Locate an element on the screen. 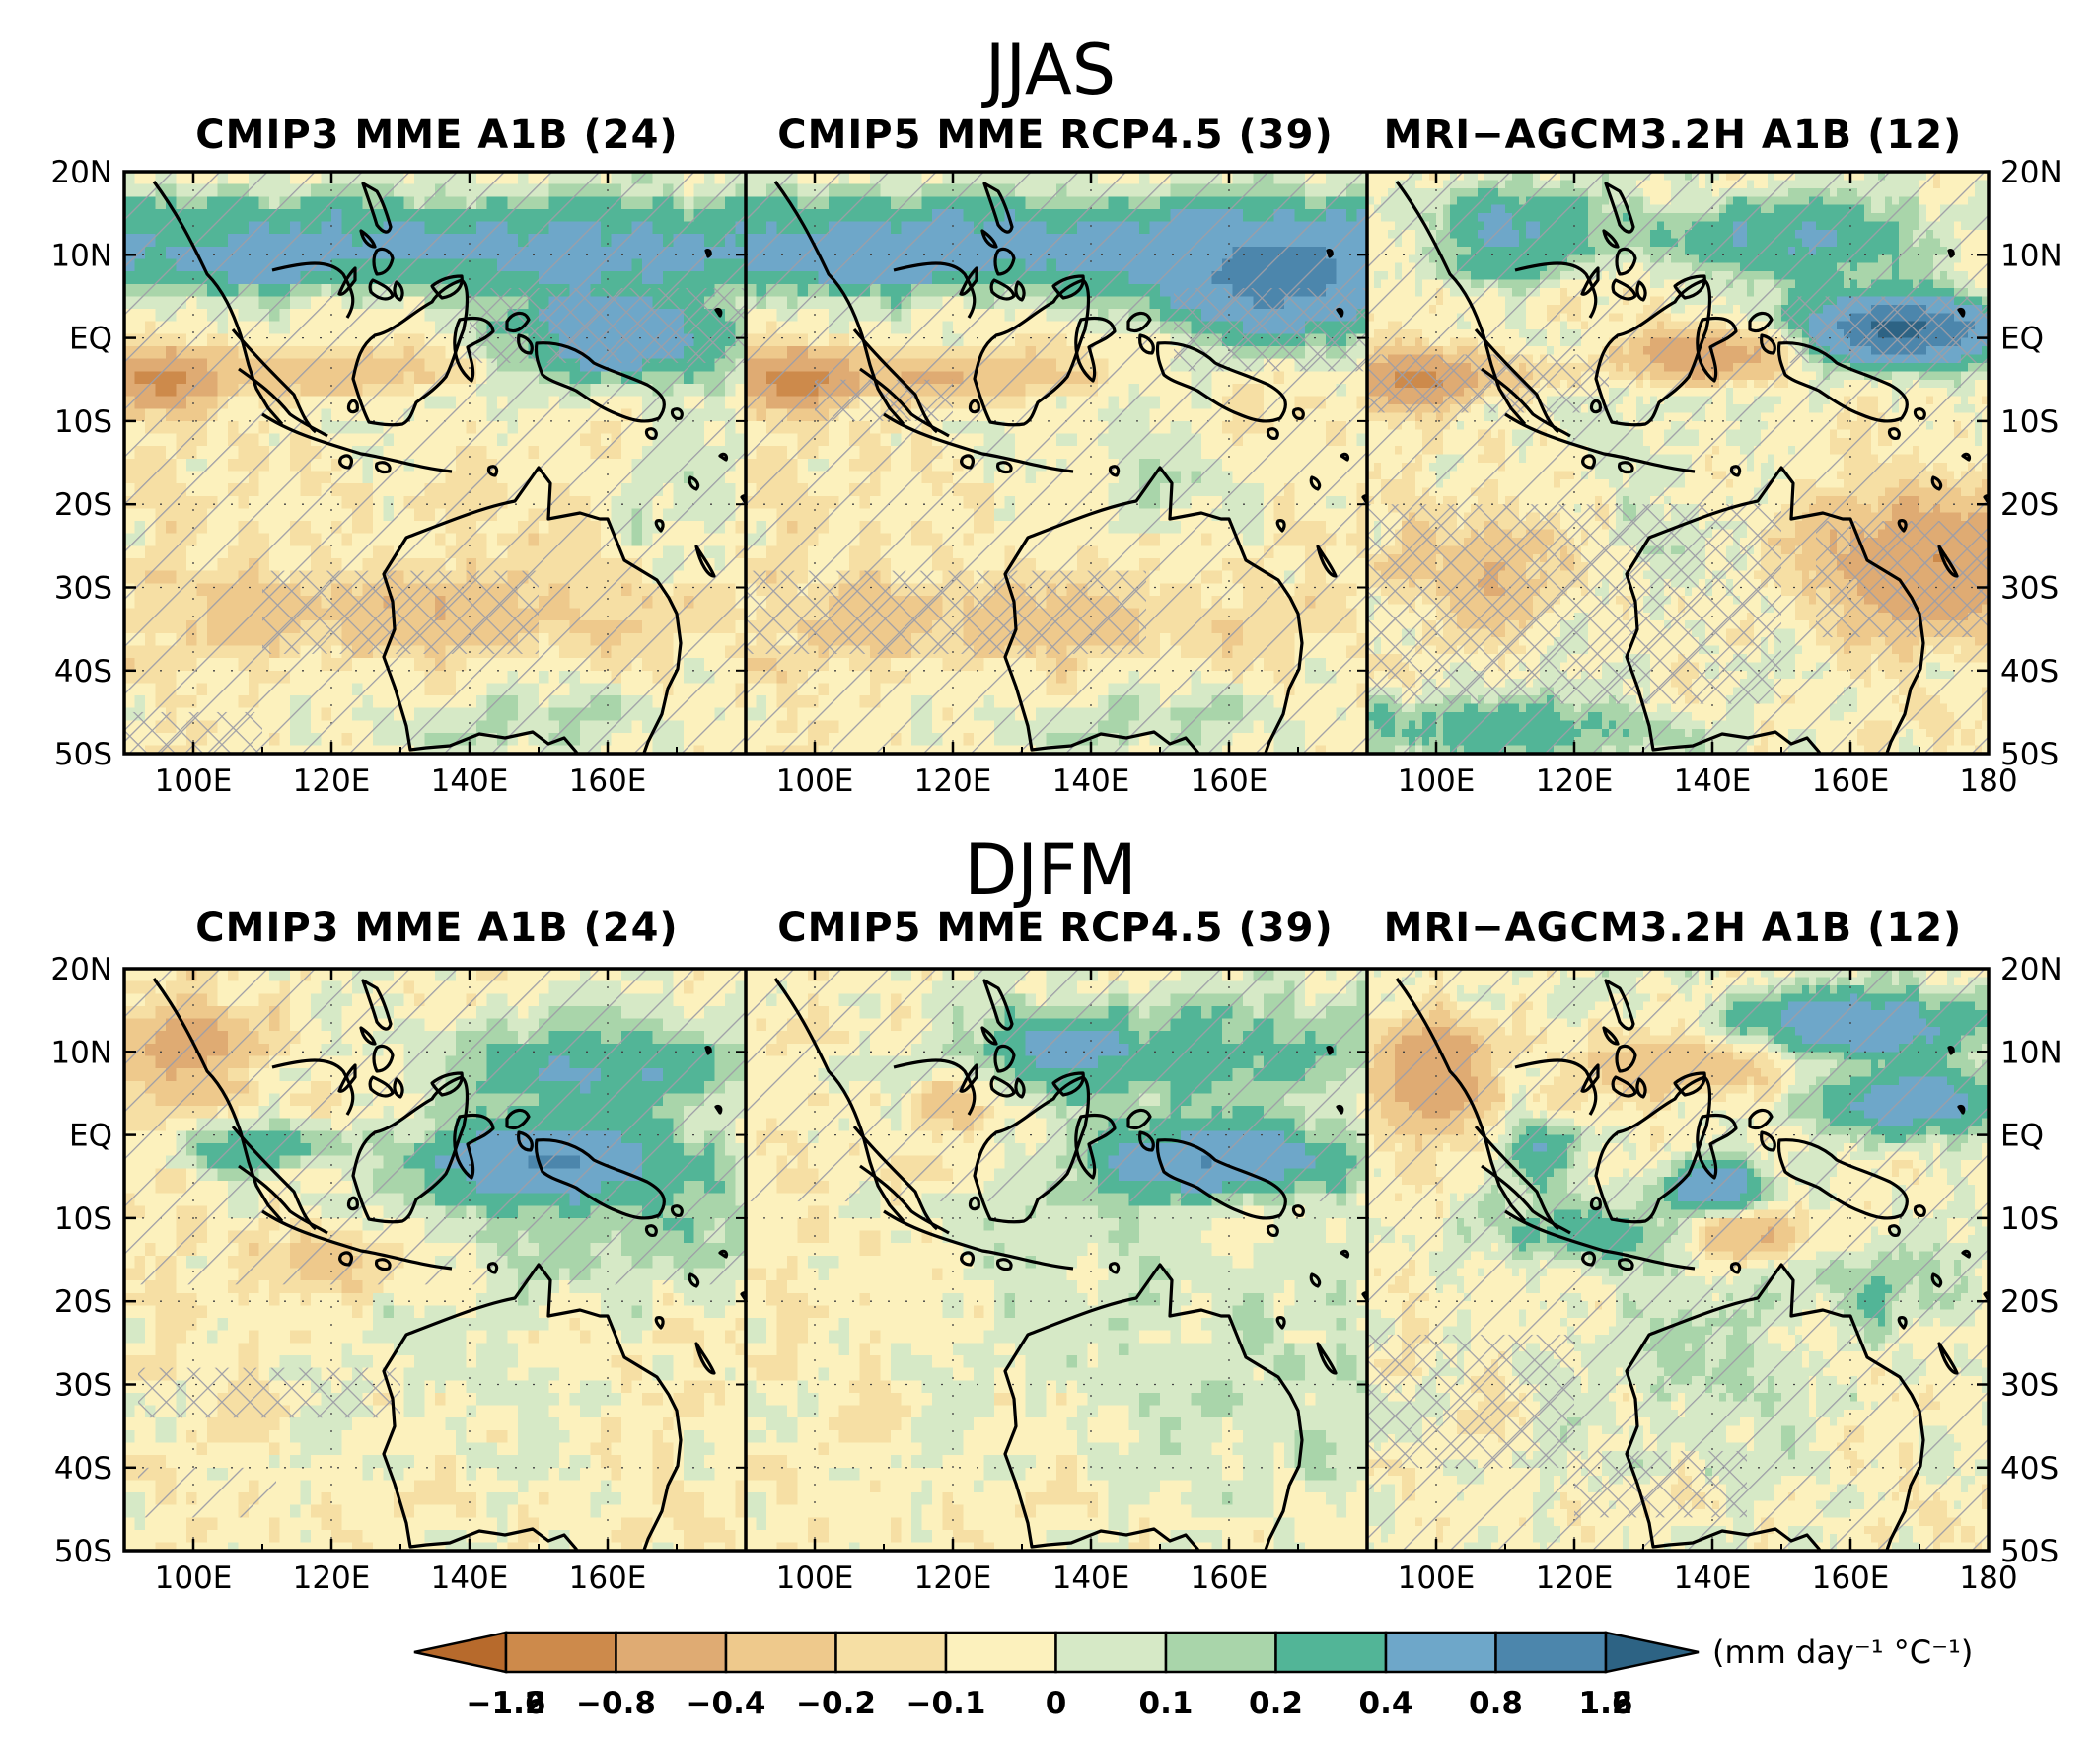 The height and width of the screenshot is (1743, 2100). panel-title-r1c3: MRI−AGCM3.2H A1B (12) is located at coordinates (1673, 135).